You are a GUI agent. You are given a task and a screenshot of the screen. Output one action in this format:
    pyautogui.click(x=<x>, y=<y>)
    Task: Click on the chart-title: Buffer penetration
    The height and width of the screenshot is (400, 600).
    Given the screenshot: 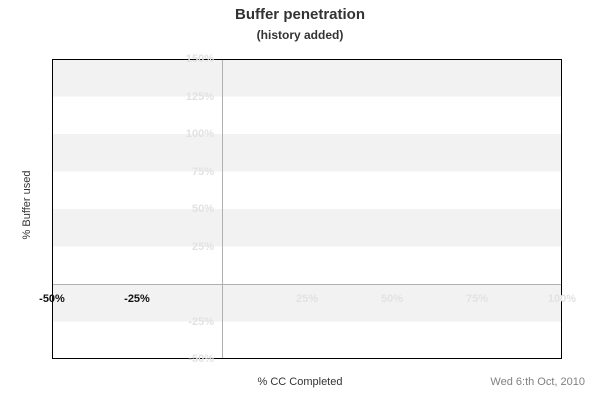 What is the action you would take?
    pyautogui.click(x=299, y=14)
    